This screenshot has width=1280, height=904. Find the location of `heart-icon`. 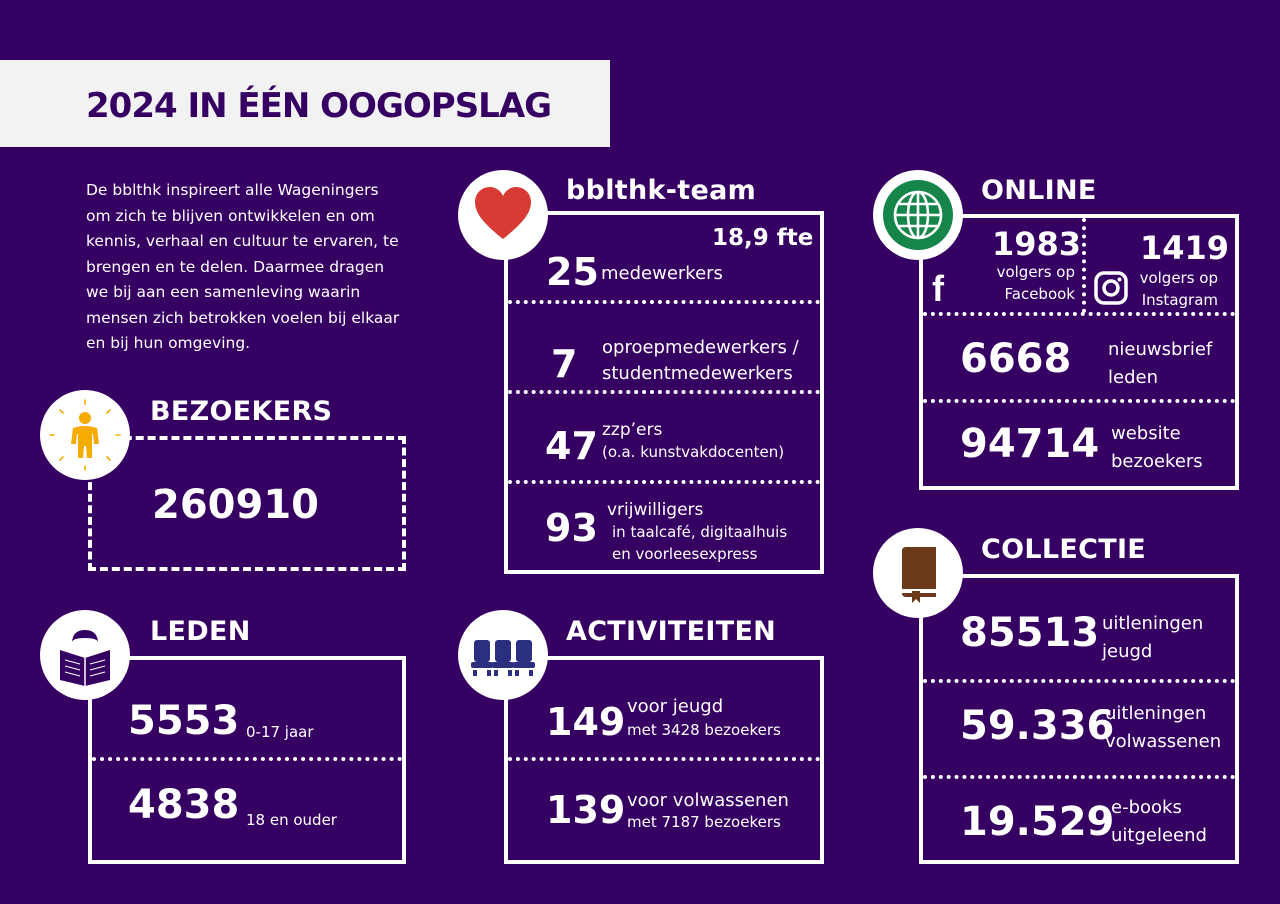

heart-icon is located at coordinates (503, 213).